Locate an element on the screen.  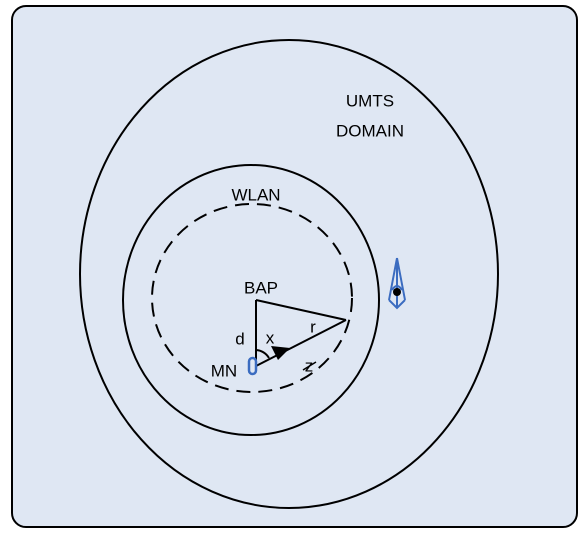
mobile-node is located at coordinates (252, 366).